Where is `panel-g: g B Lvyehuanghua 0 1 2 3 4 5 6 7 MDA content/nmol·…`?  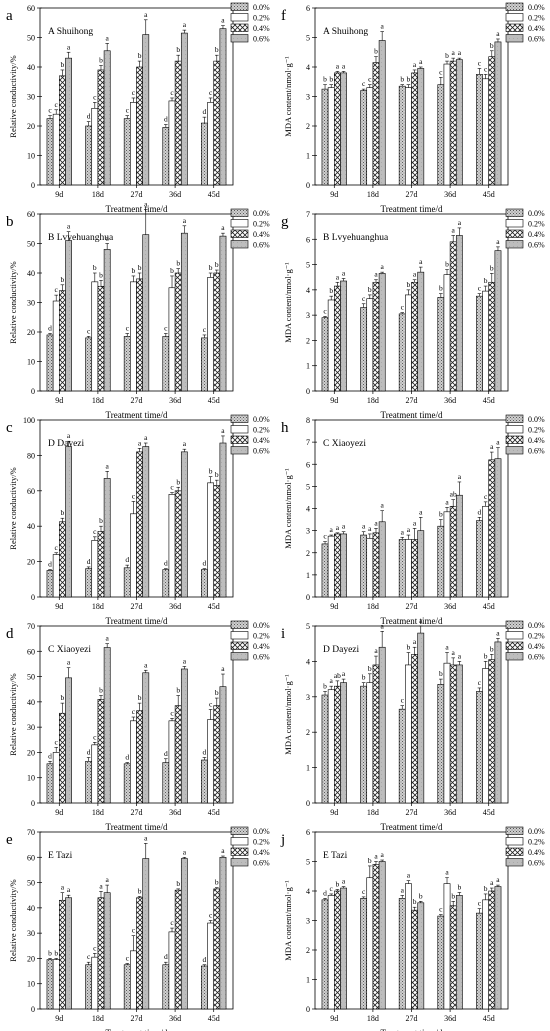
panel-g: g B Lvyehuanghua 0 1 2 3 4 5 6 7 MDA content/nmol·… is located at coordinates (413, 314).